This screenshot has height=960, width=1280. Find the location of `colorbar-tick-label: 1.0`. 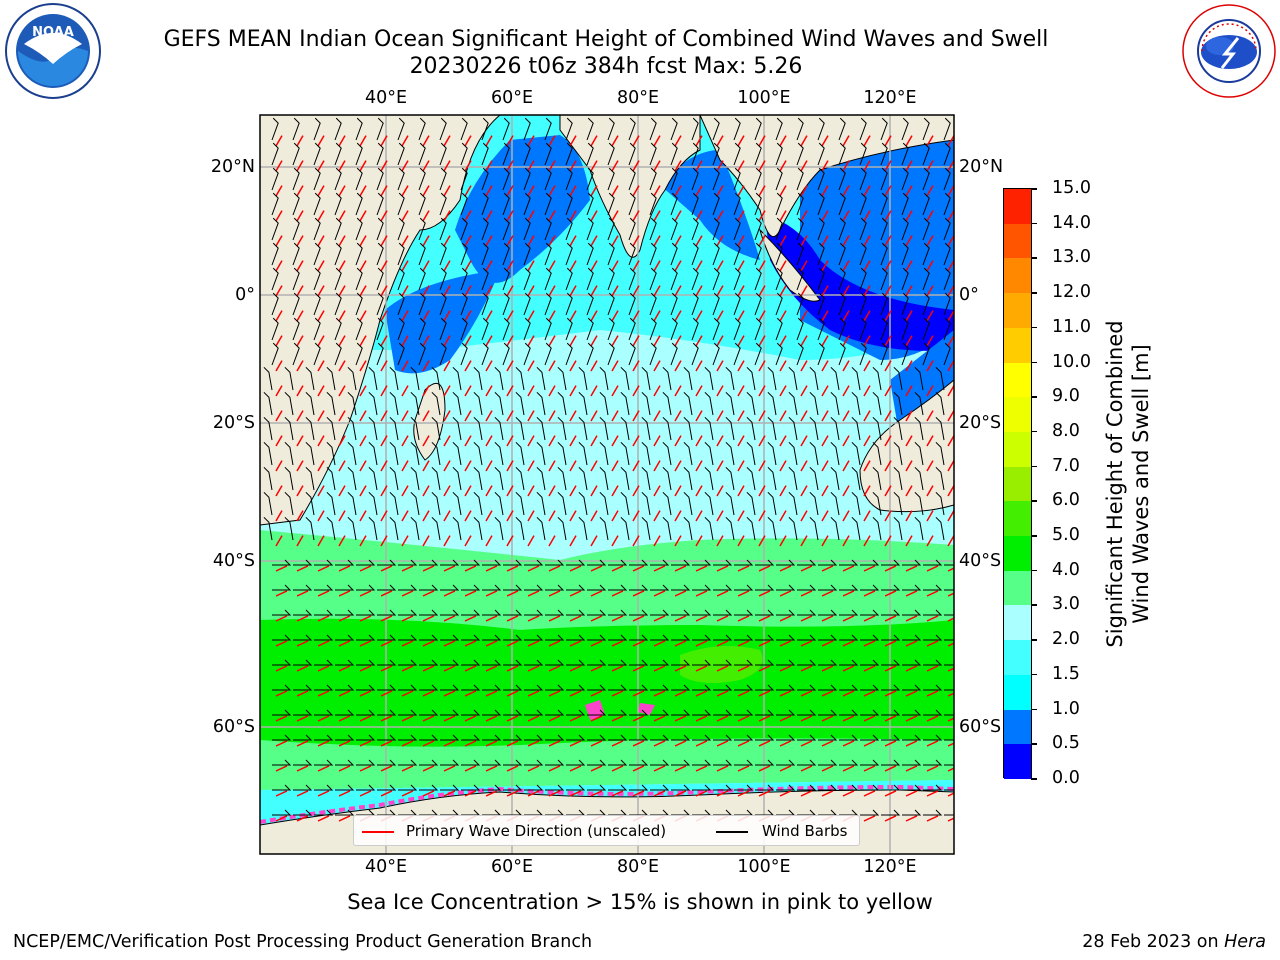

colorbar-tick-label: 1.0 is located at coordinates (1066, 708).